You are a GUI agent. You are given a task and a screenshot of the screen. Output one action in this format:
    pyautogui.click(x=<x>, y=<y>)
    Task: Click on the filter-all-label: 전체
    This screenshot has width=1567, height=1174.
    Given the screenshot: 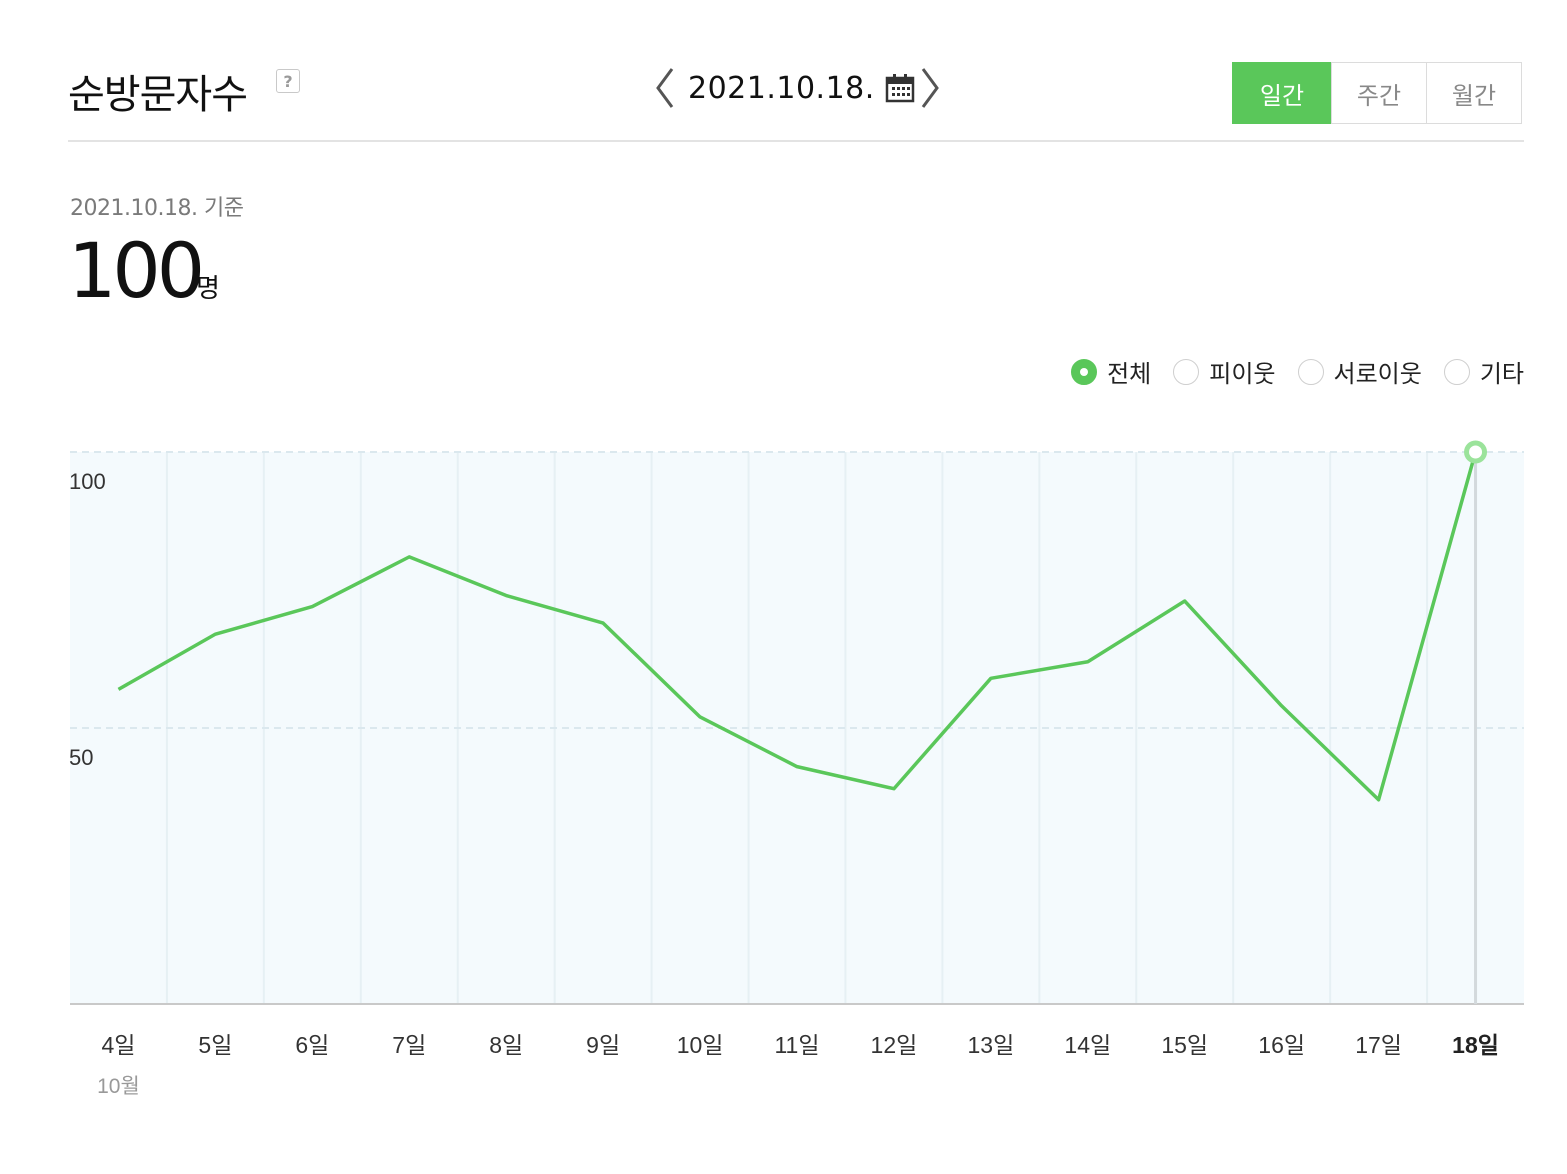 What is the action you would take?
    pyautogui.click(x=1129, y=374)
    